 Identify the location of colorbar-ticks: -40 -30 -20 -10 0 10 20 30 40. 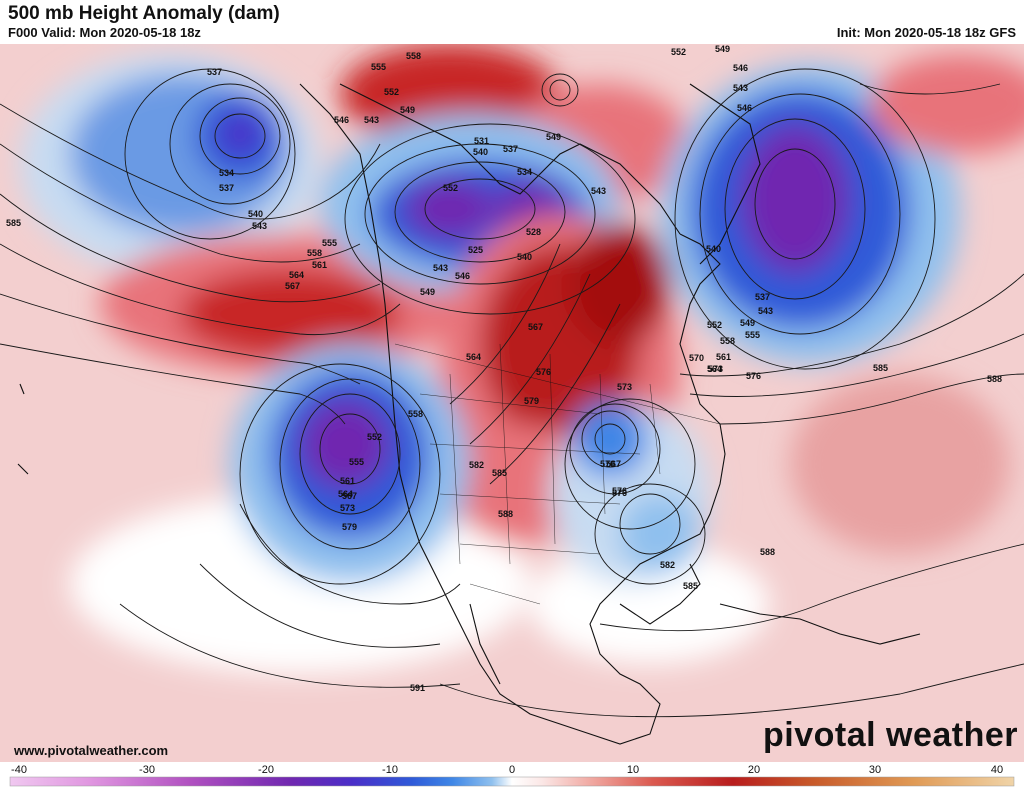
(507, 770).